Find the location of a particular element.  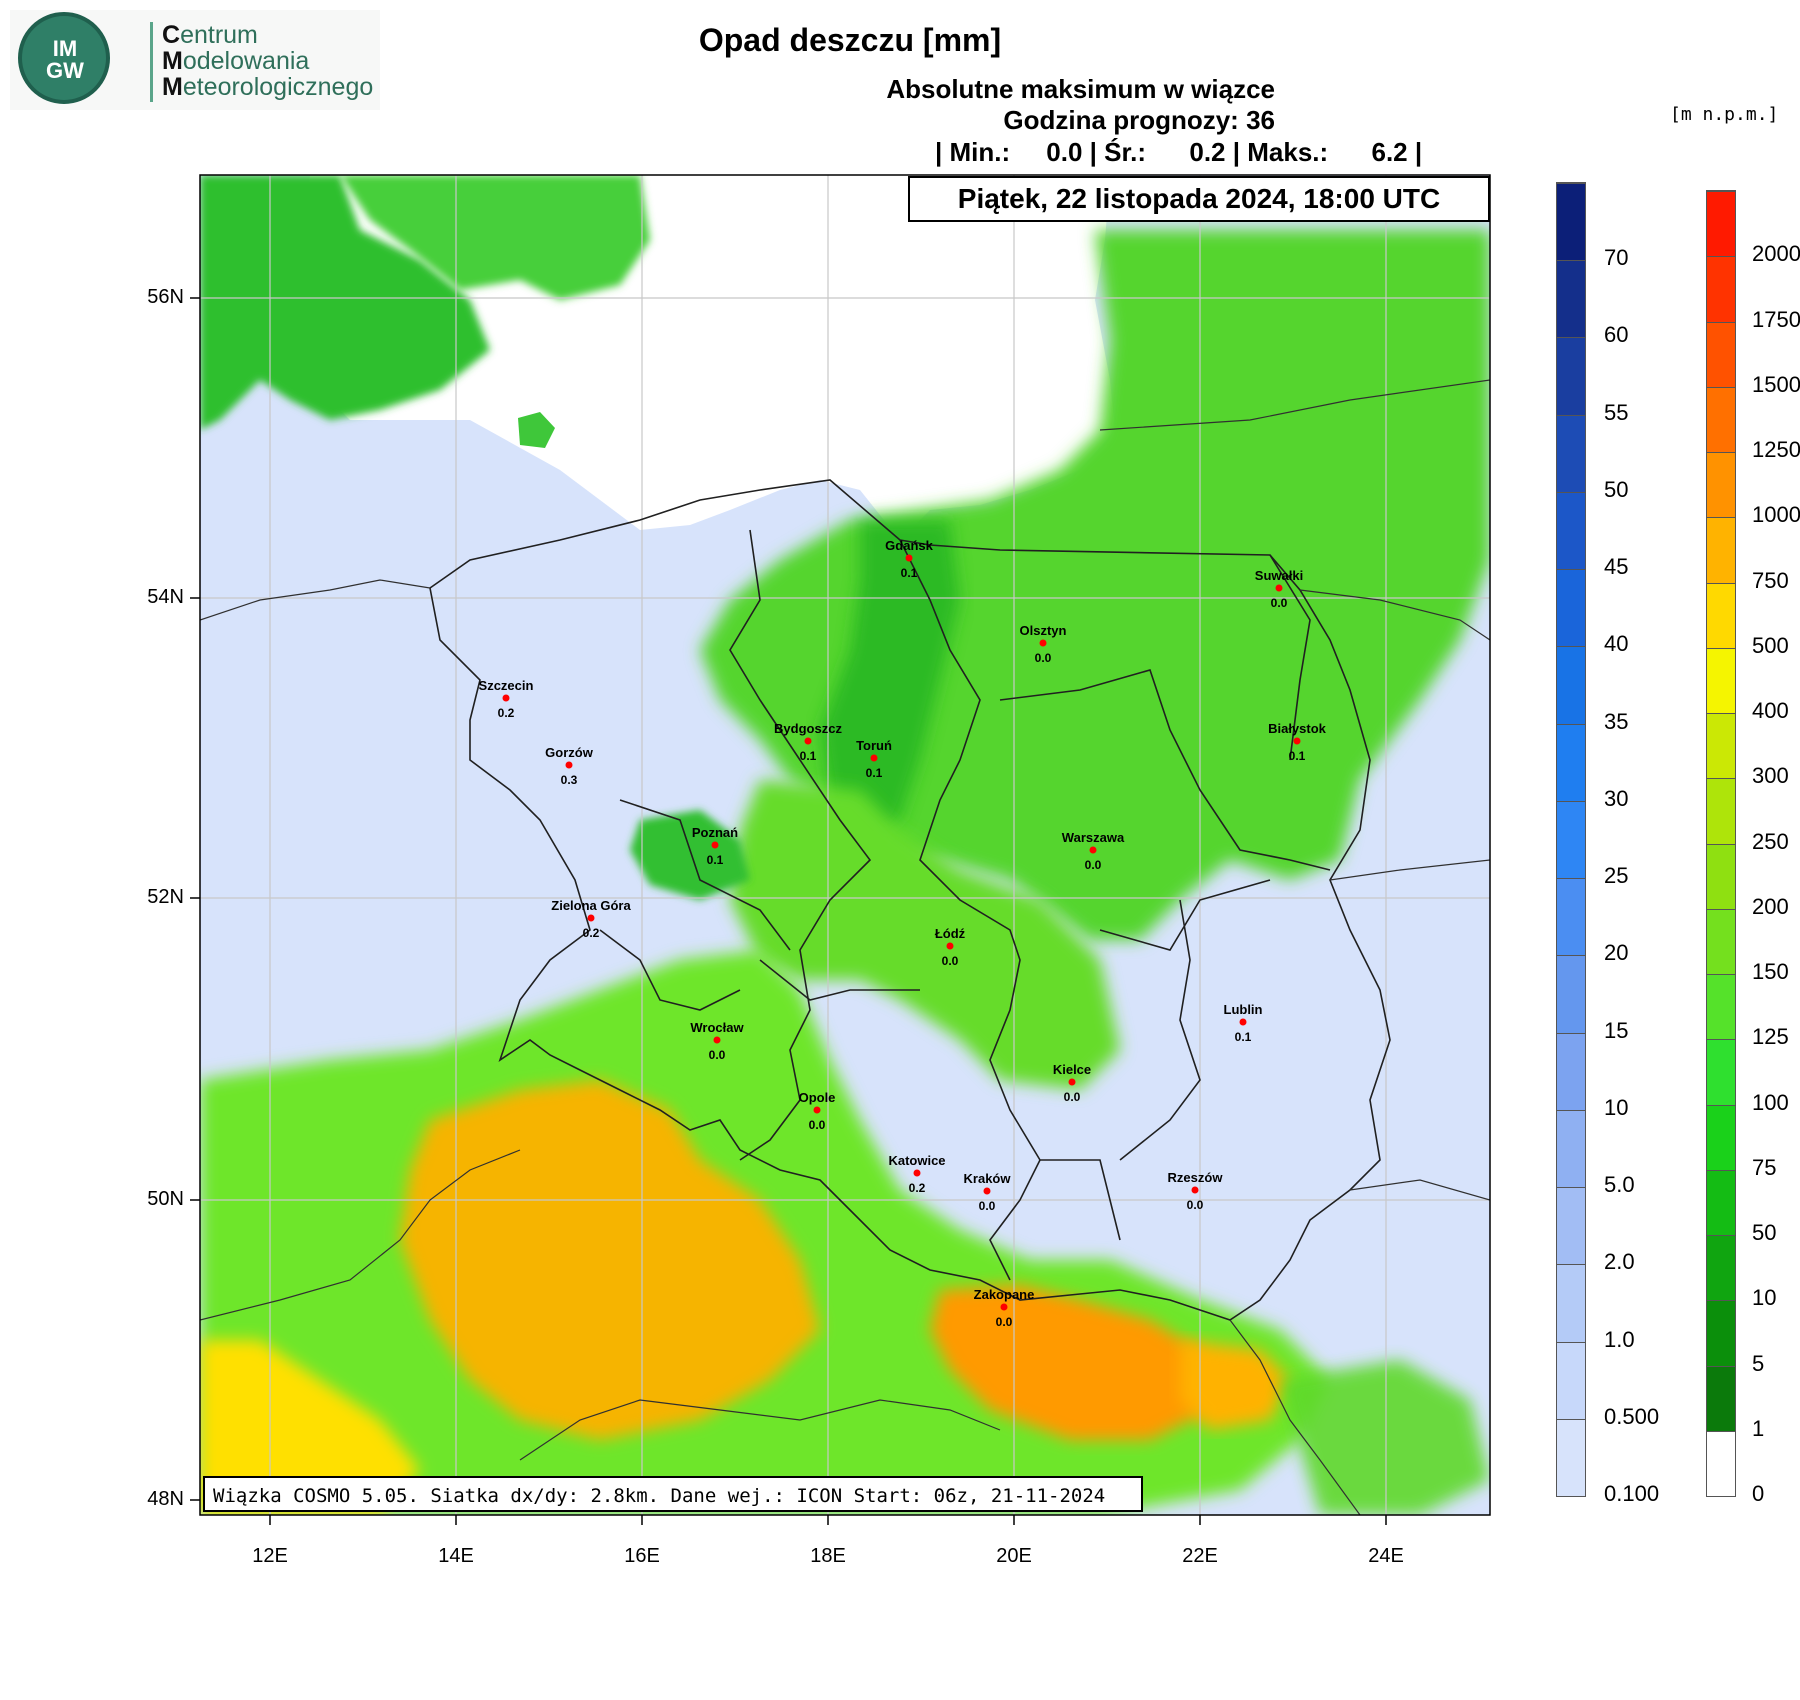

stats-line: | Min.: 0.0 | Śr.: 0.2 | Maks.: 6.2 | is located at coordinates (1179, 152).